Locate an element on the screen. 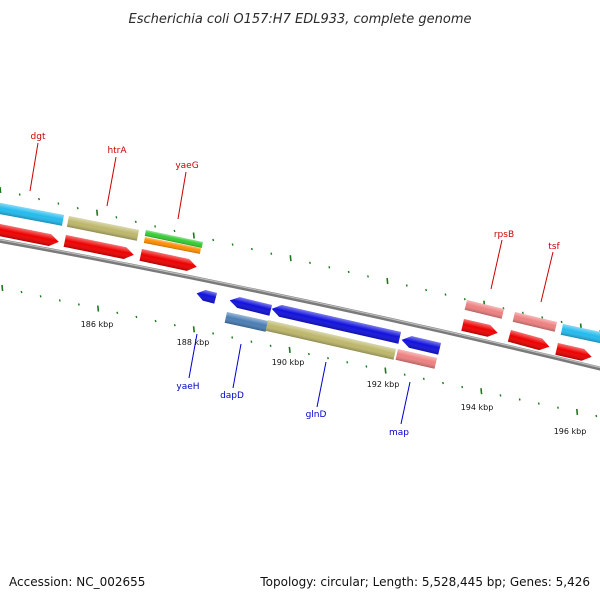 This screenshot has width=600, height=600. gene-bar-tsf is located at coordinates (535, 322).